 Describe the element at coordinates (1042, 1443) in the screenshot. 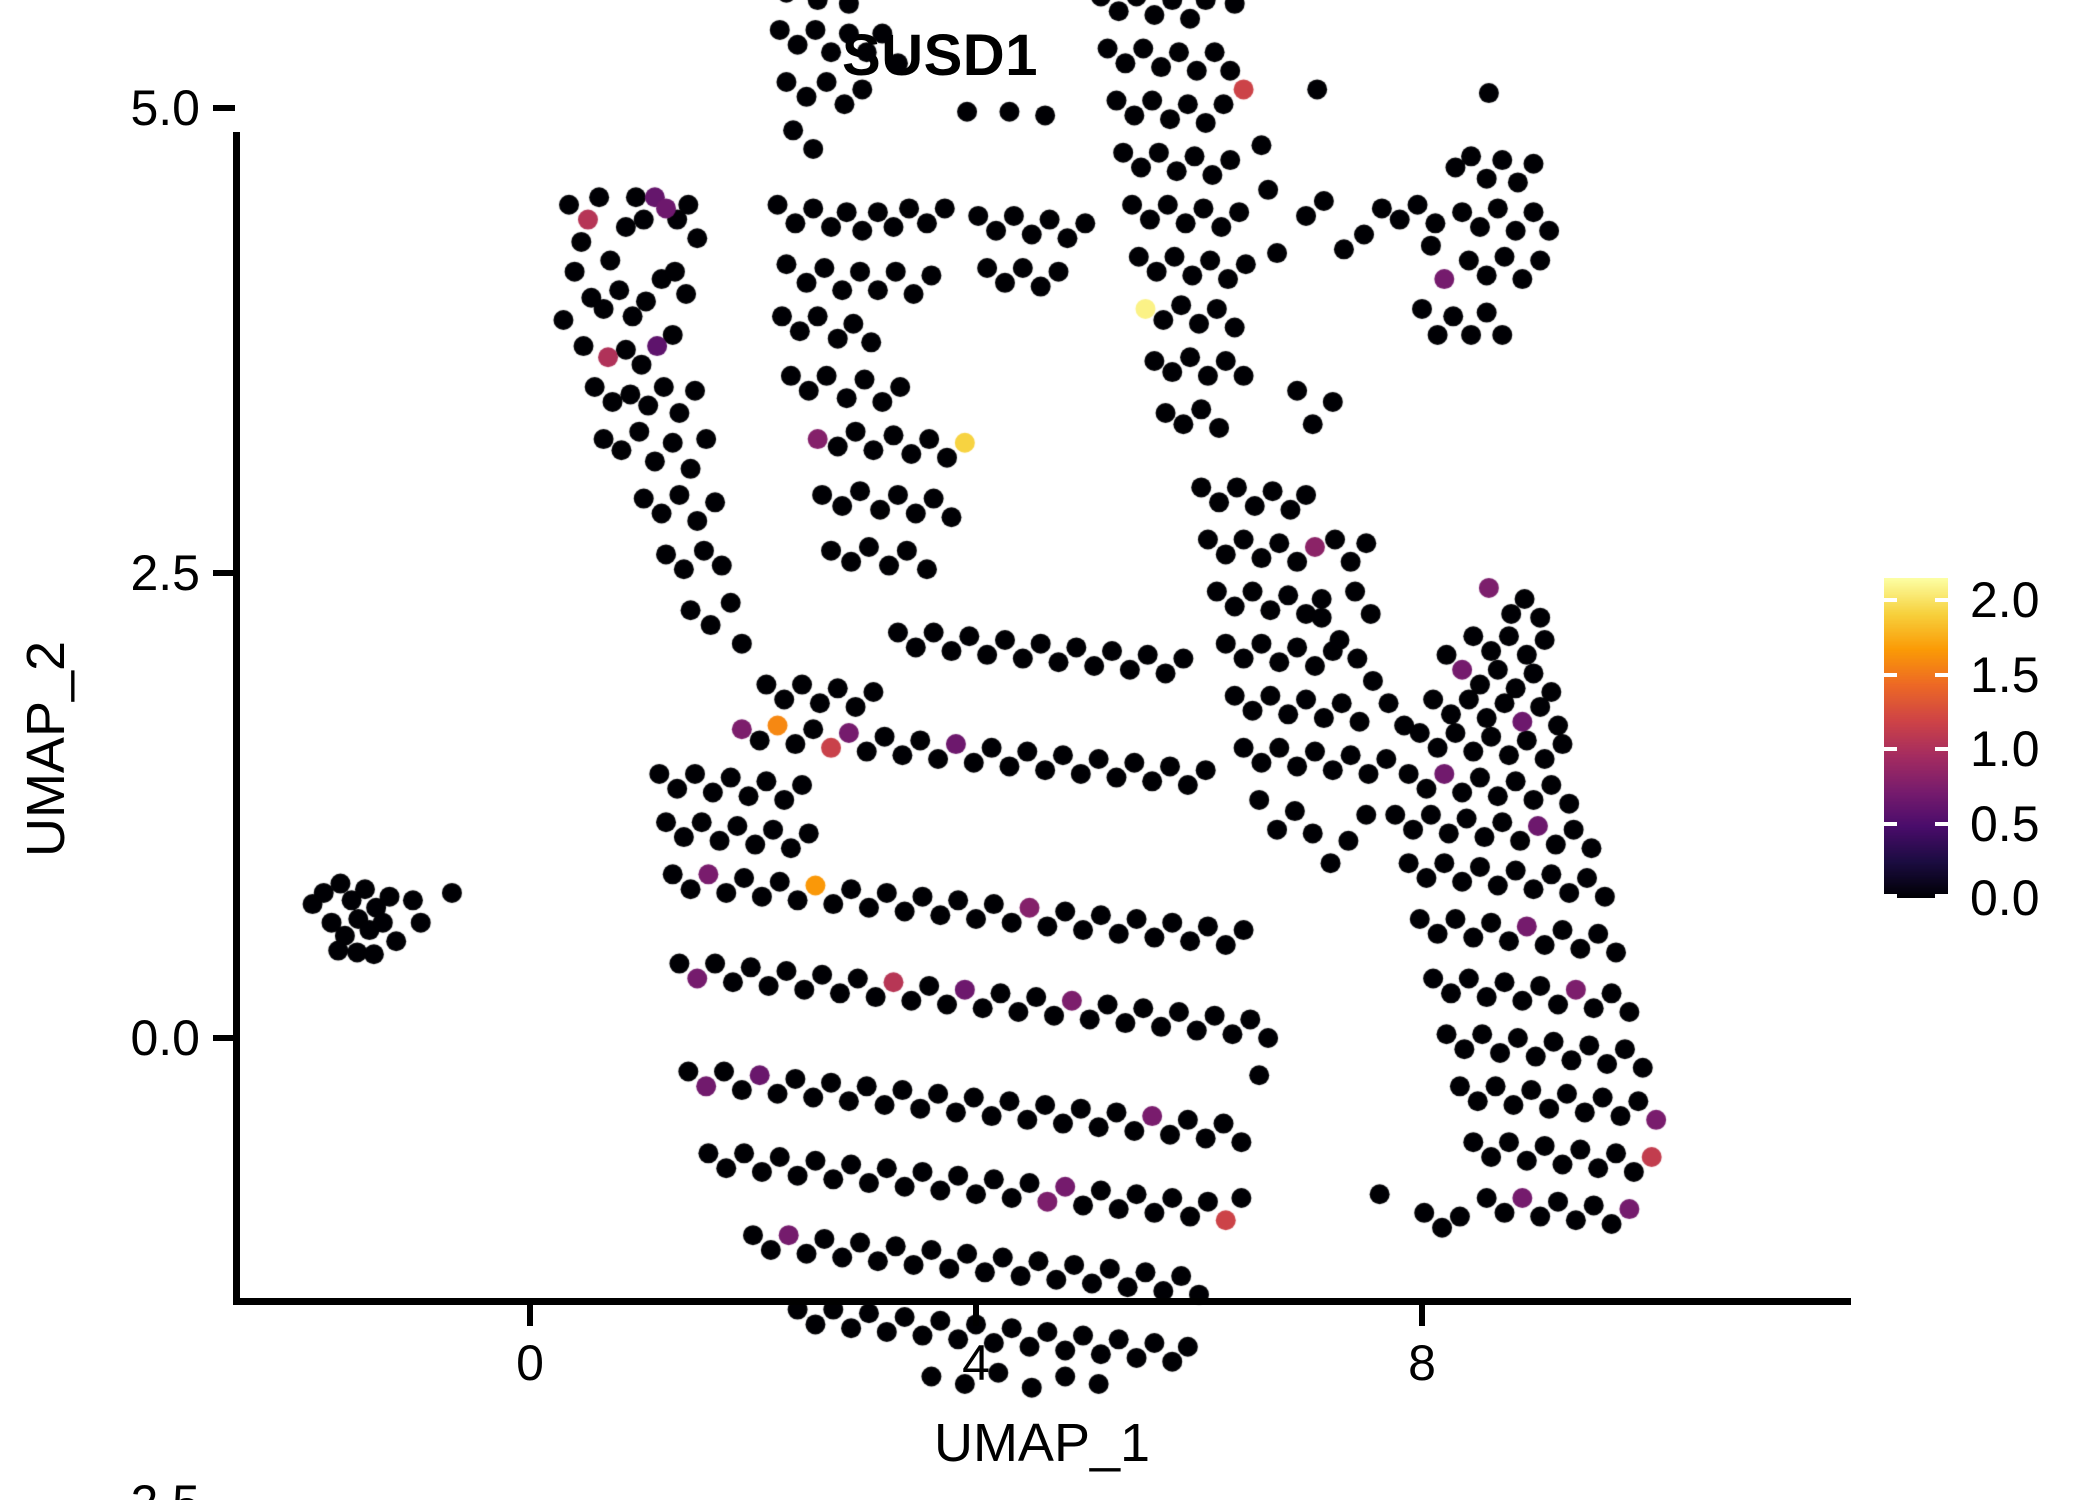

I see `x-axis-title: UMAP_1` at that location.